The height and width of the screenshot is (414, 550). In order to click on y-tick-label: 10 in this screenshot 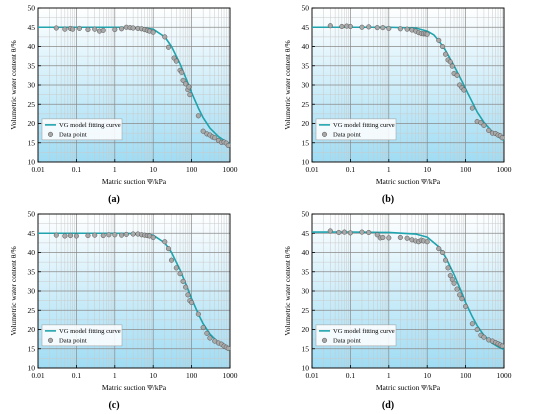, I will do `click(32, 368)`.